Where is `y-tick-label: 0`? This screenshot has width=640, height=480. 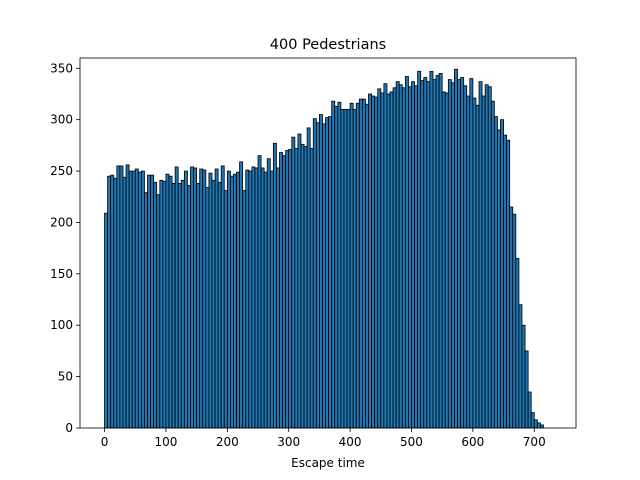 y-tick-label: 0 is located at coordinates (69, 428).